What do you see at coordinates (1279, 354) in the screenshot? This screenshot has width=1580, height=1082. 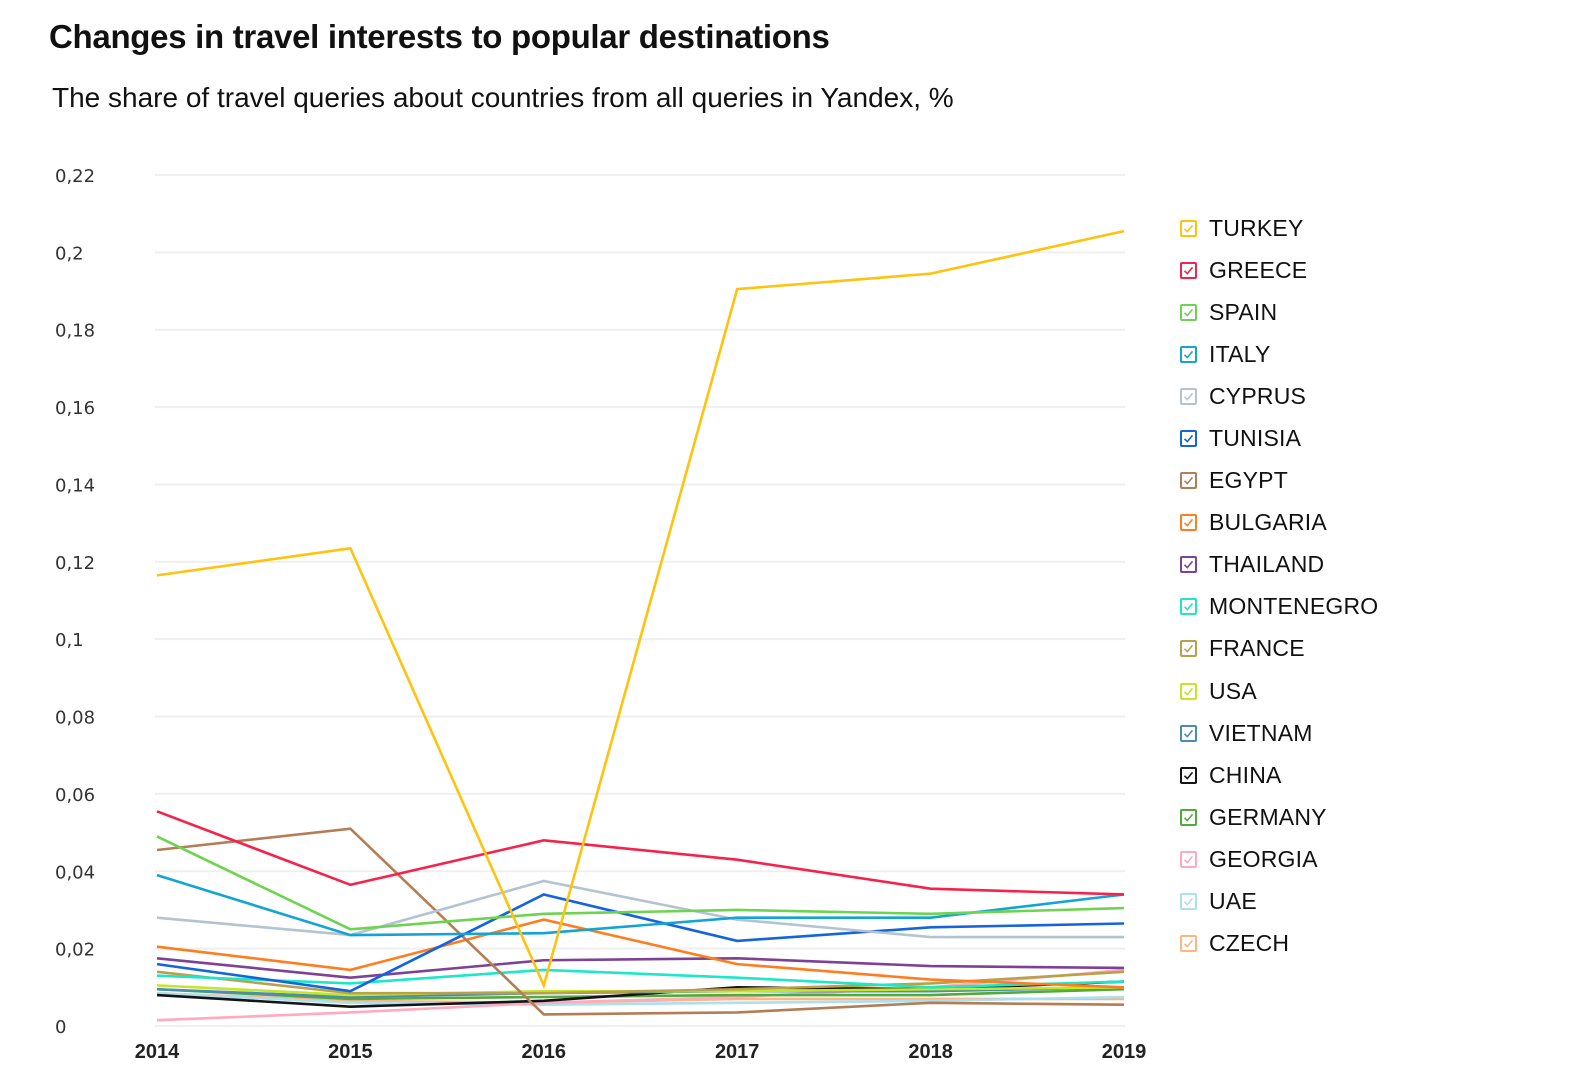 I see `legend-item-italy: ITALY` at bounding box center [1279, 354].